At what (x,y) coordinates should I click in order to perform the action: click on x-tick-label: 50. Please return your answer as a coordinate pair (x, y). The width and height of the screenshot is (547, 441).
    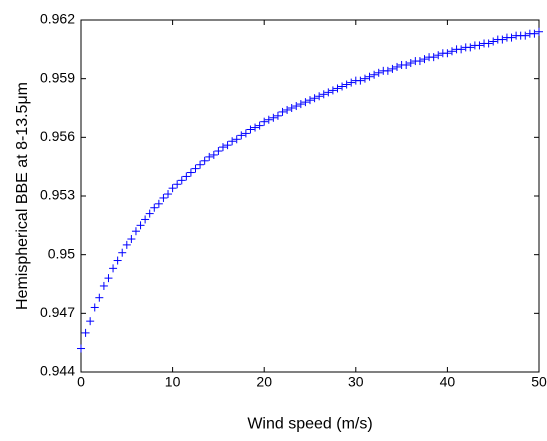
    Looking at the image, I should click on (539, 381).